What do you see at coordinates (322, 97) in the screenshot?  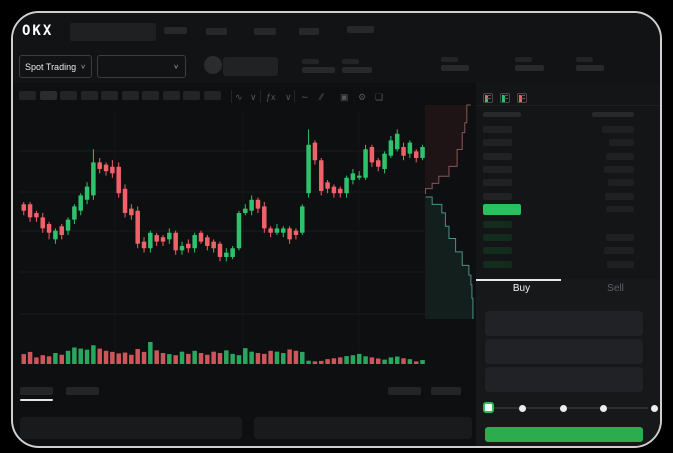 I see `compare-icon: ⁄⁄` at bounding box center [322, 97].